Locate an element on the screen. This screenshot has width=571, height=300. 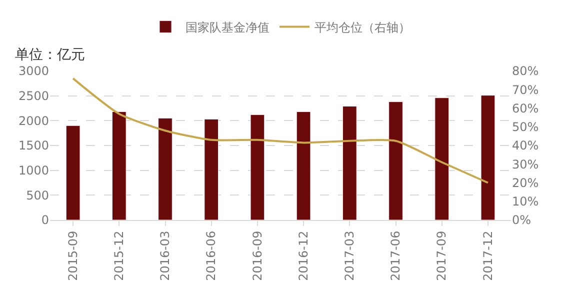
x-tick-label: 2016-12 is located at coordinates (303, 255).